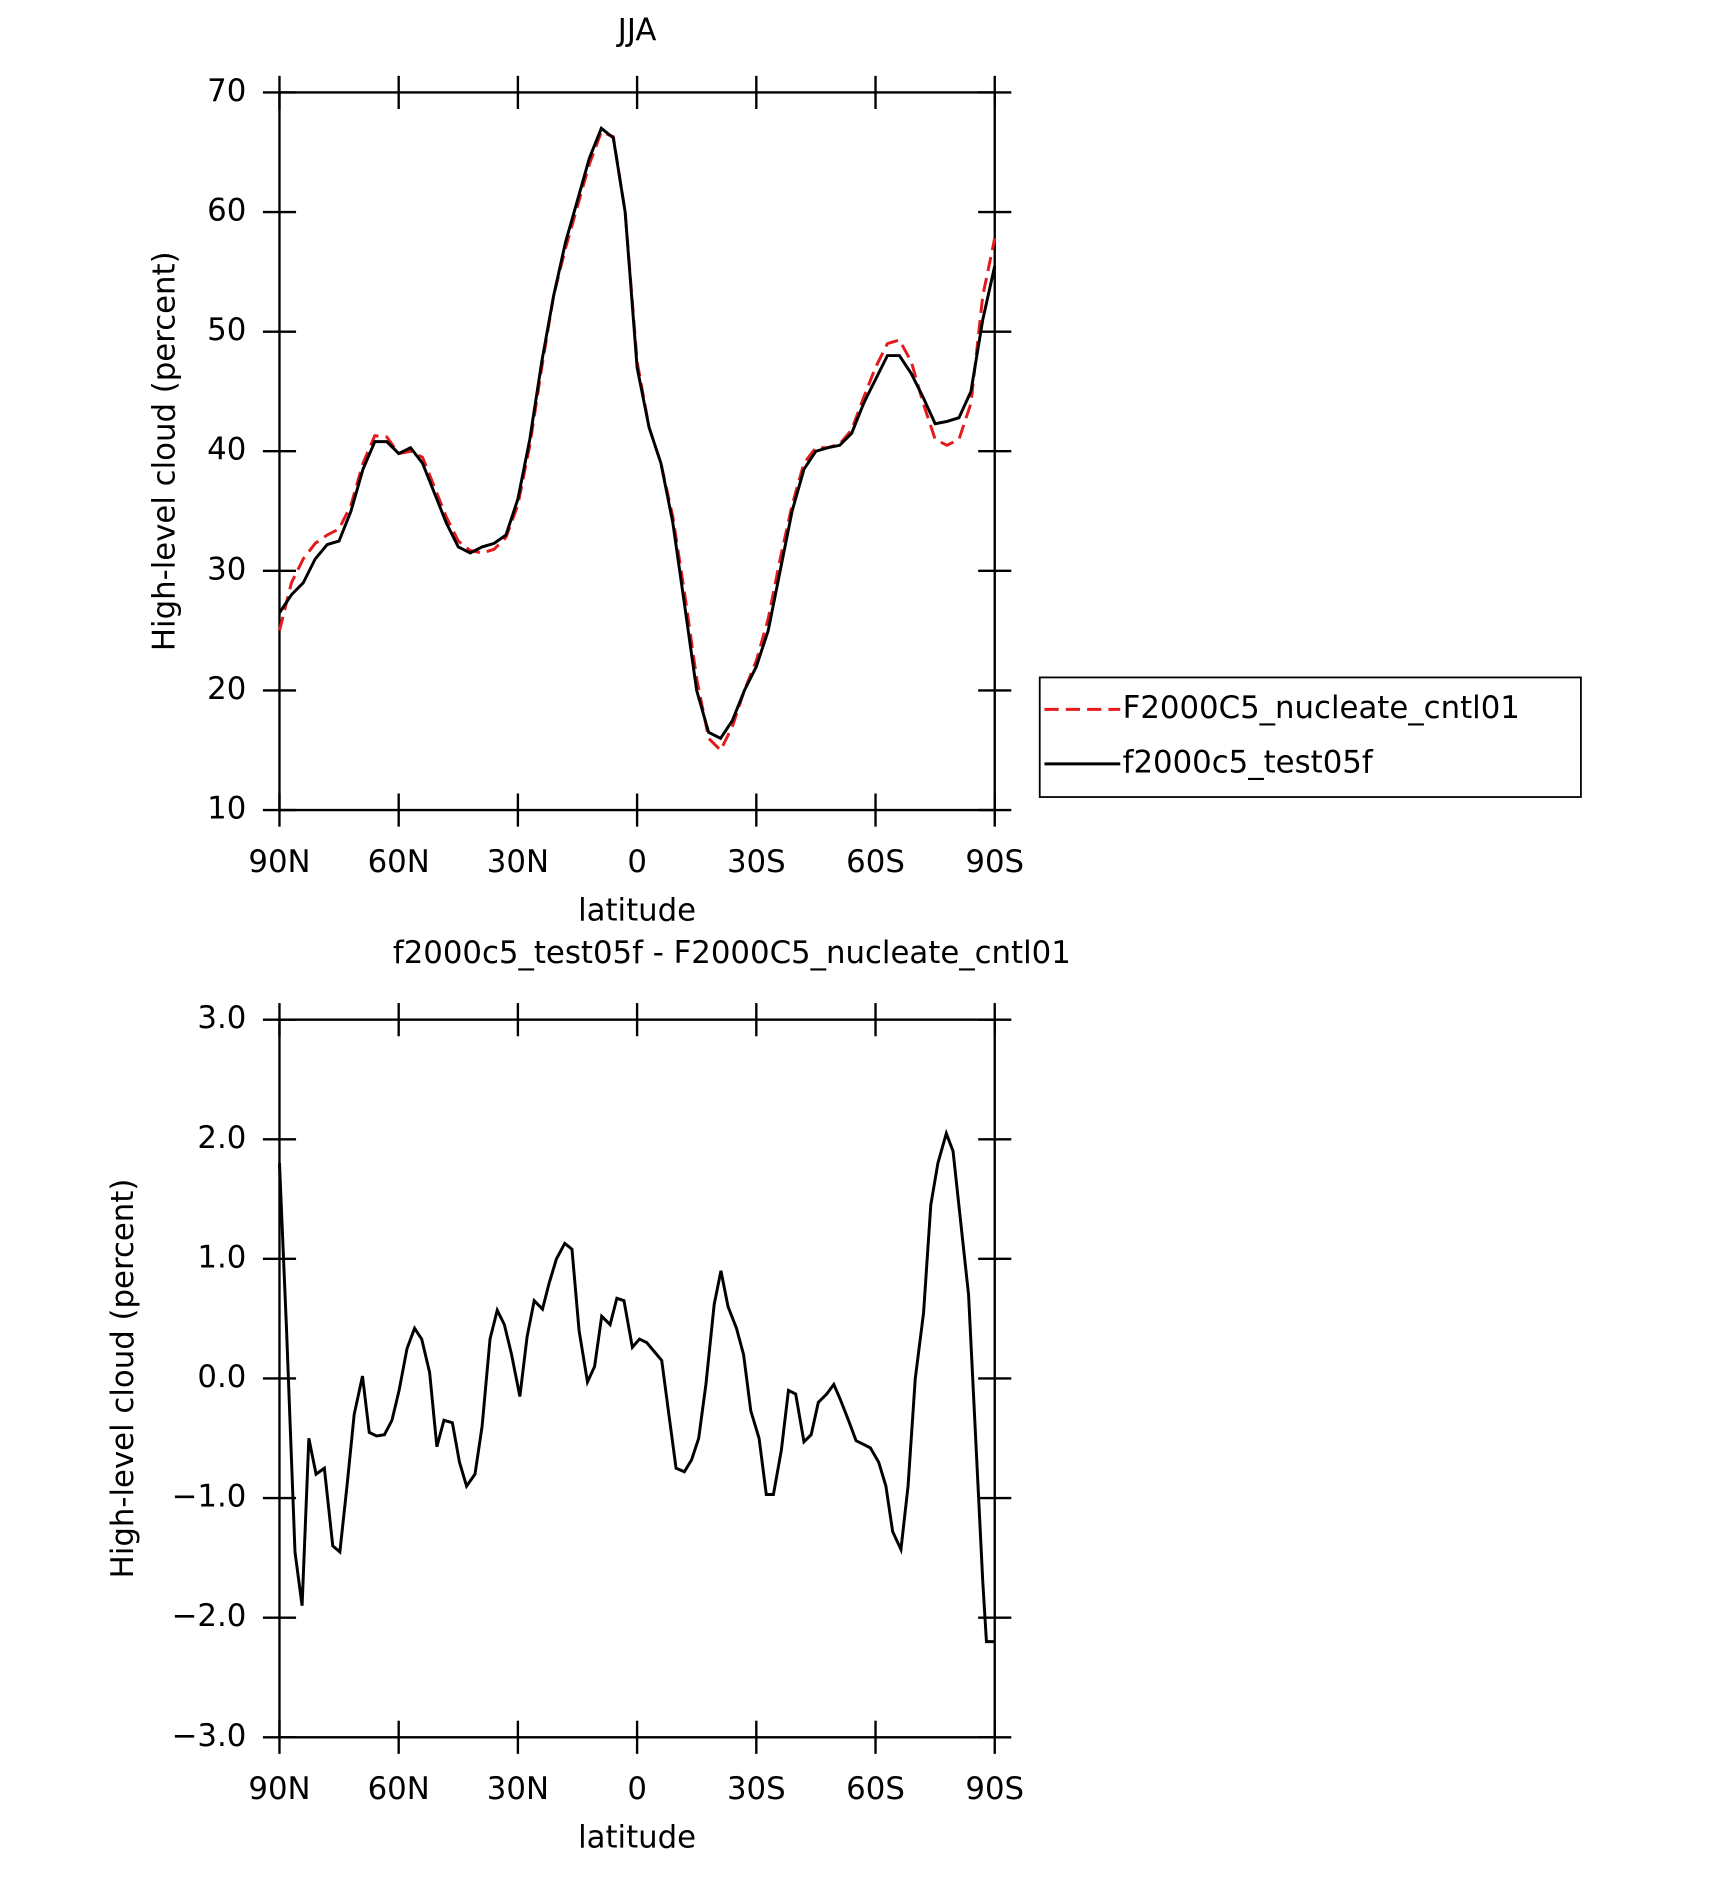  What do you see at coordinates (209, 1497) in the screenshot?
I see `y-tick-label: −1.0` at bounding box center [209, 1497].